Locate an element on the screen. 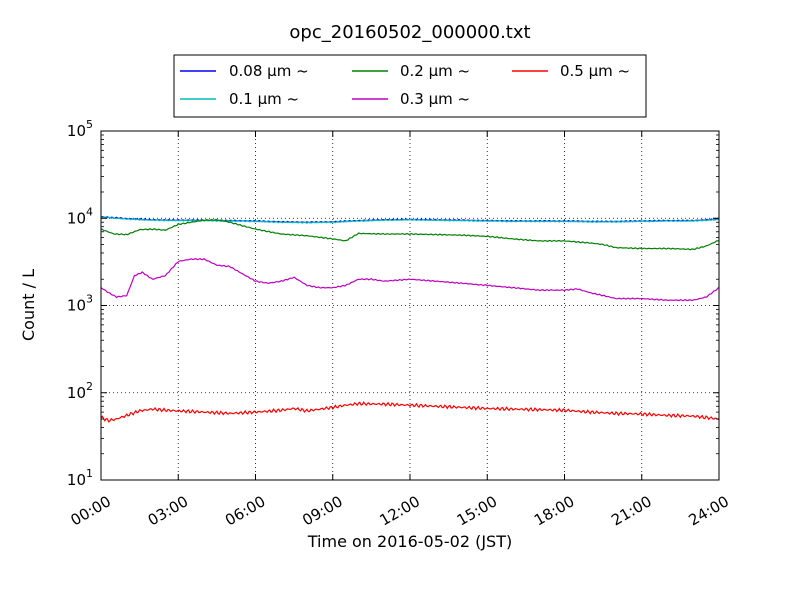 The image size is (800, 600). y-tick-label: 10¹ is located at coordinates (80, 478).